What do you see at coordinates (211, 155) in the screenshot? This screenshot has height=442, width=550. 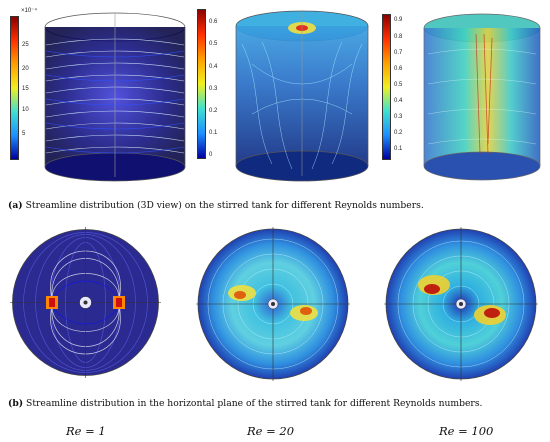 I see `colorbar-re20-tick: 0` at bounding box center [211, 155].